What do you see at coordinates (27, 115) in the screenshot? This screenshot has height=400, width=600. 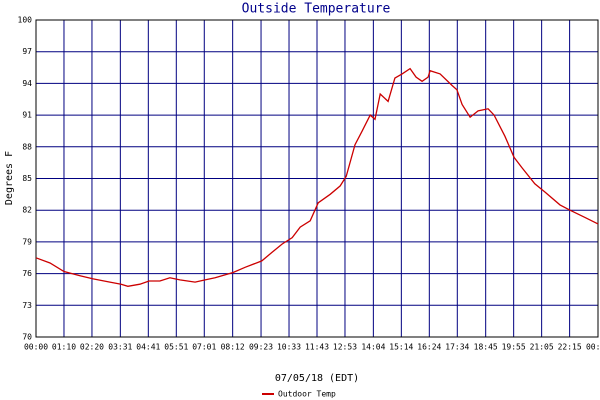 I see `y-tick-label: 91` at bounding box center [27, 115].